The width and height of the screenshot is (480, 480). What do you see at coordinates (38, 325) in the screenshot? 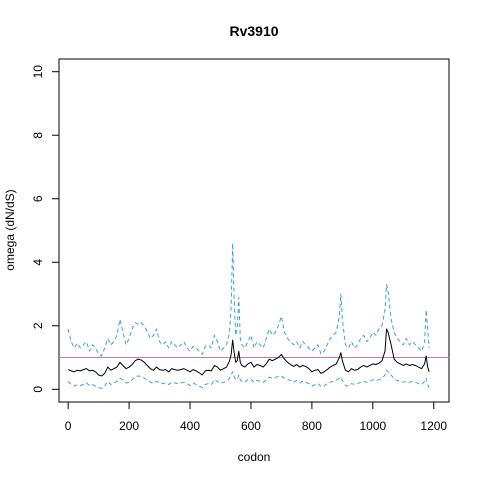
I see `y-tick-label: 2` at bounding box center [38, 325].